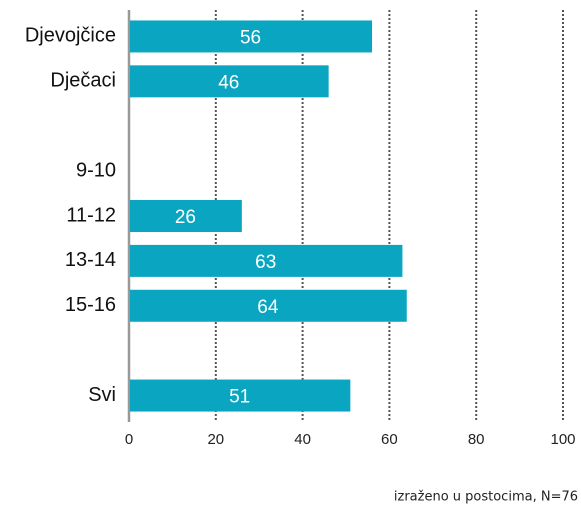 Image resolution: width=581 pixels, height=507 pixels. What do you see at coordinates (70, 36) in the screenshot?
I see `y-tick-label: Djevojčice` at bounding box center [70, 36].